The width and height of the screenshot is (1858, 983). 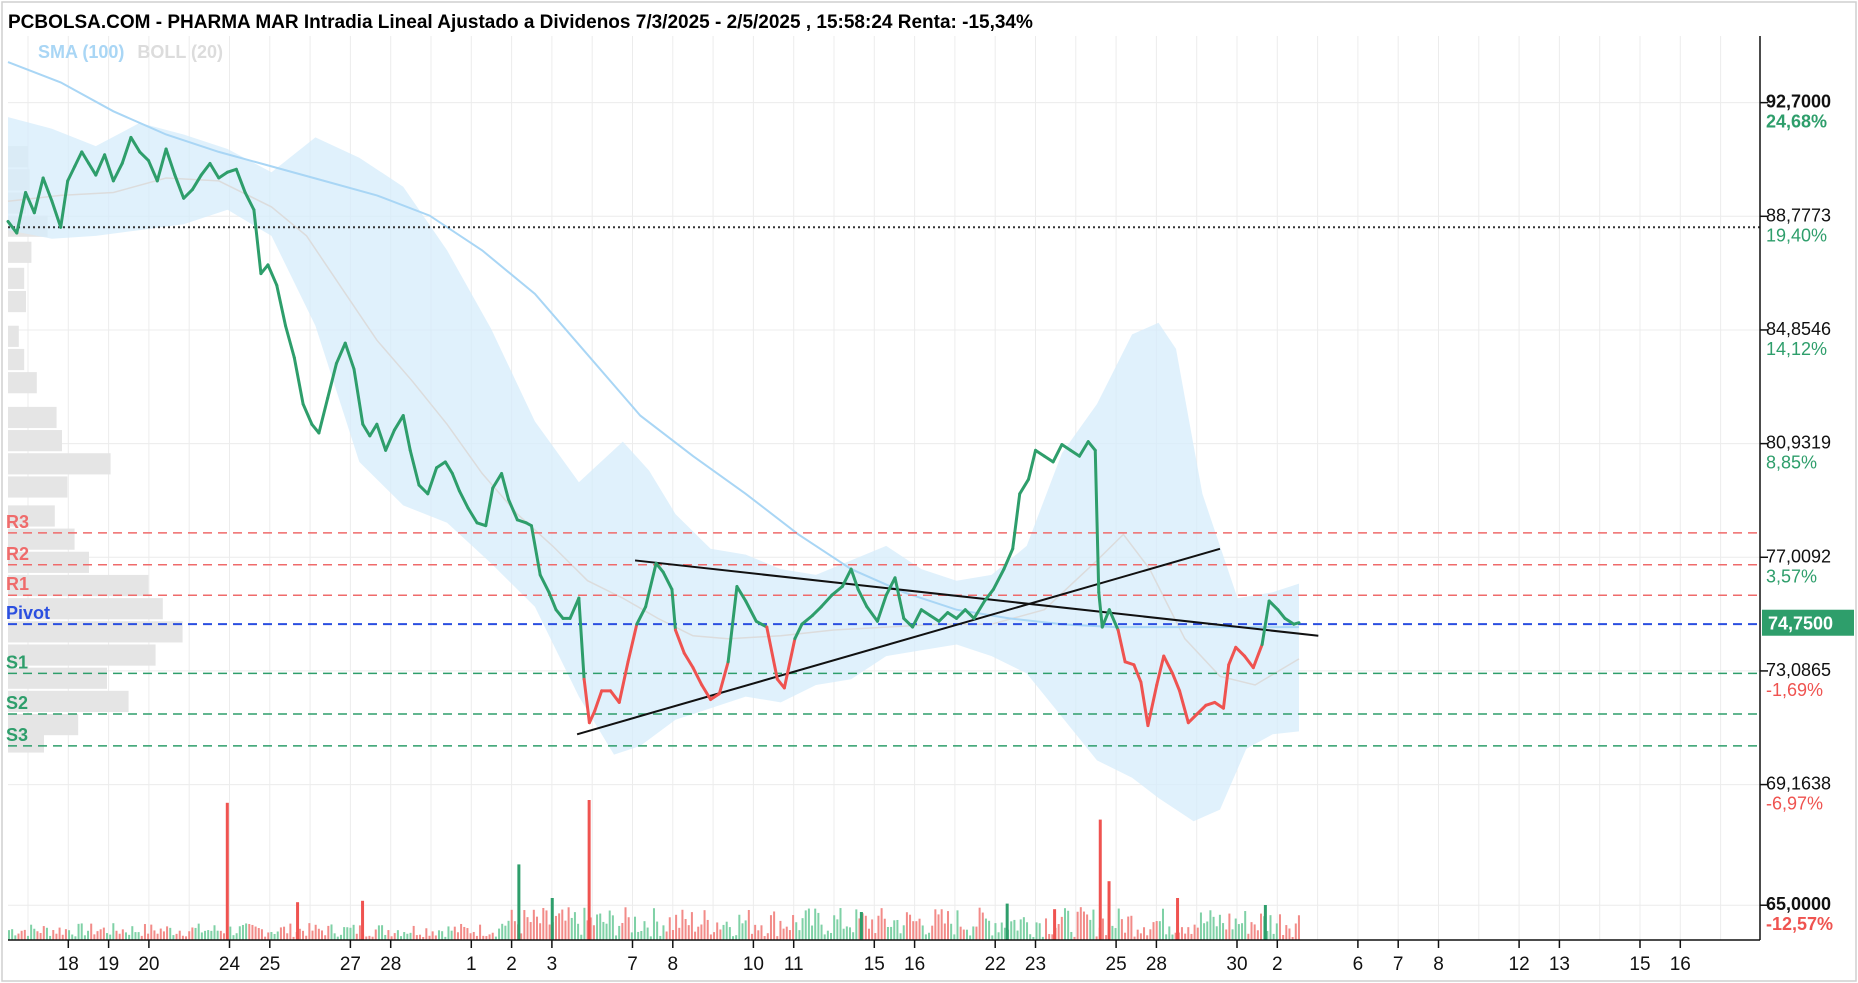 I want to click on price-tick-percent: 19,40%, so click(x=1796, y=235).